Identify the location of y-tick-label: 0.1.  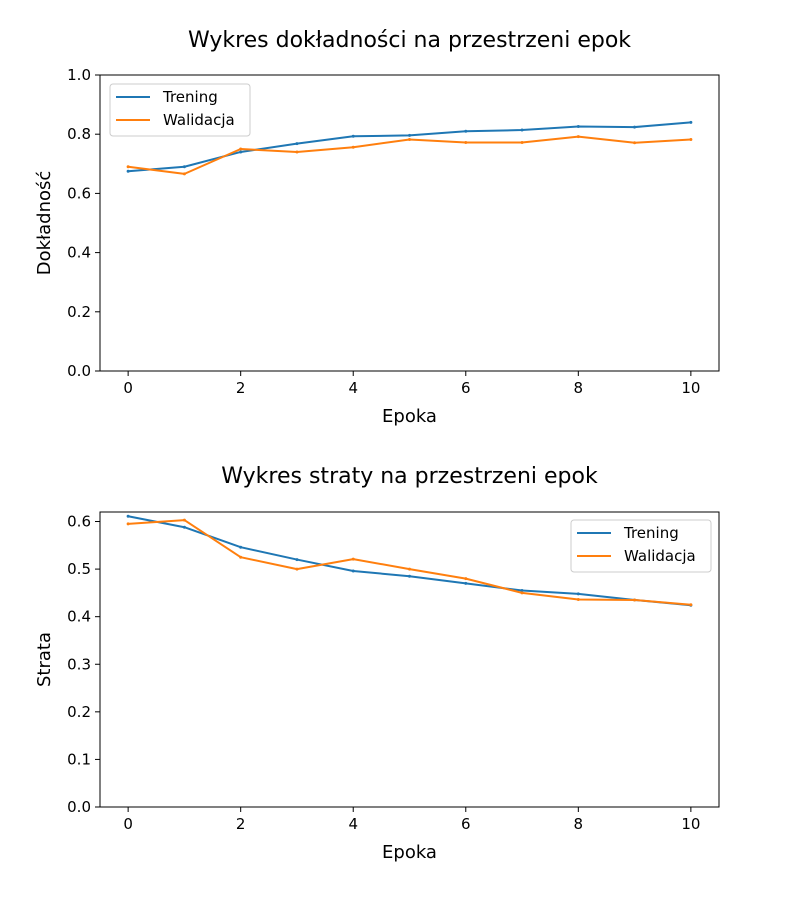
(79, 759).